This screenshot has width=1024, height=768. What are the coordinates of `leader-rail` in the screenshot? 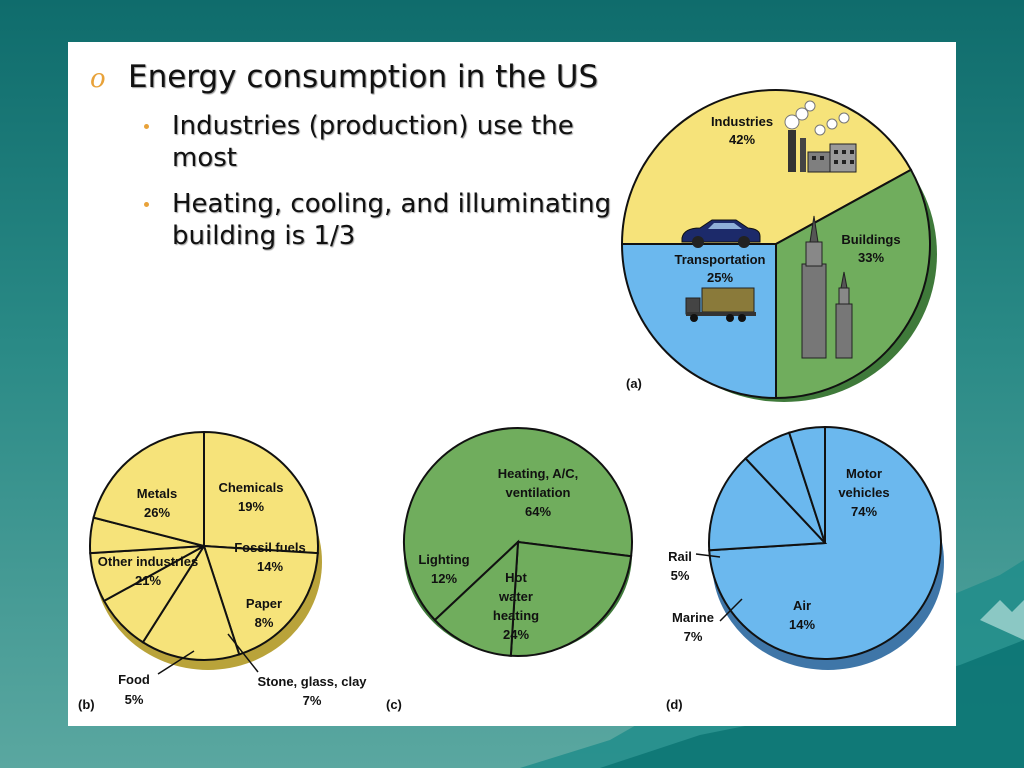 It's located at (708, 555).